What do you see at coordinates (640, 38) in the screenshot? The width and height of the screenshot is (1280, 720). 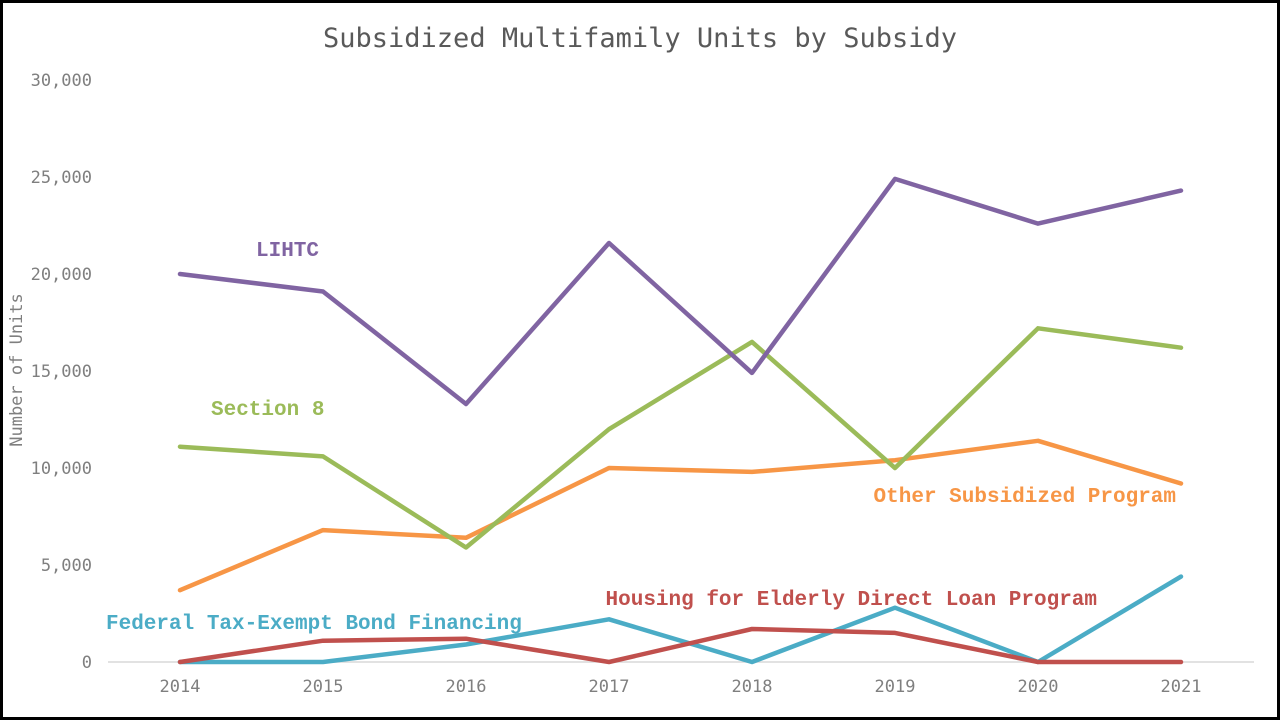 I see `chart-title: Subsidized Multifamily Units by Subsidy` at bounding box center [640, 38].